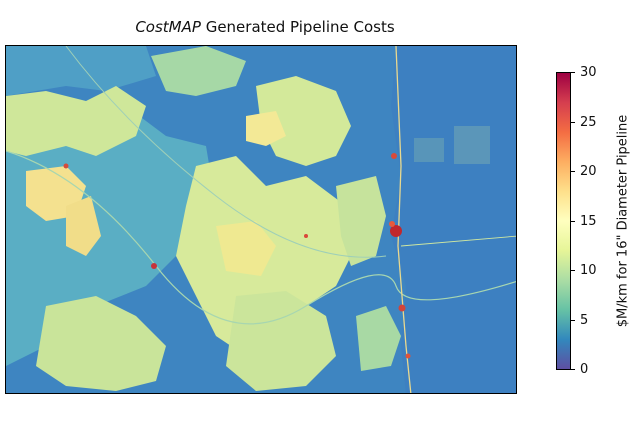 The width and height of the screenshot is (635, 425). I want to click on colorbar-ticklabel-10: 10, so click(588, 270).